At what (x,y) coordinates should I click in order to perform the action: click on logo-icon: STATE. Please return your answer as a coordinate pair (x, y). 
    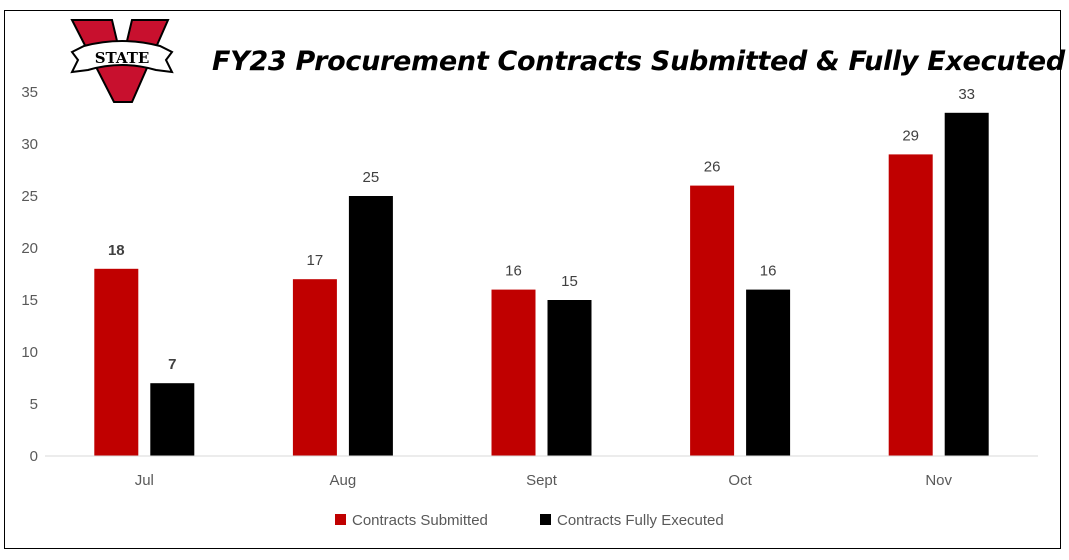
    Looking at the image, I should click on (122, 61).